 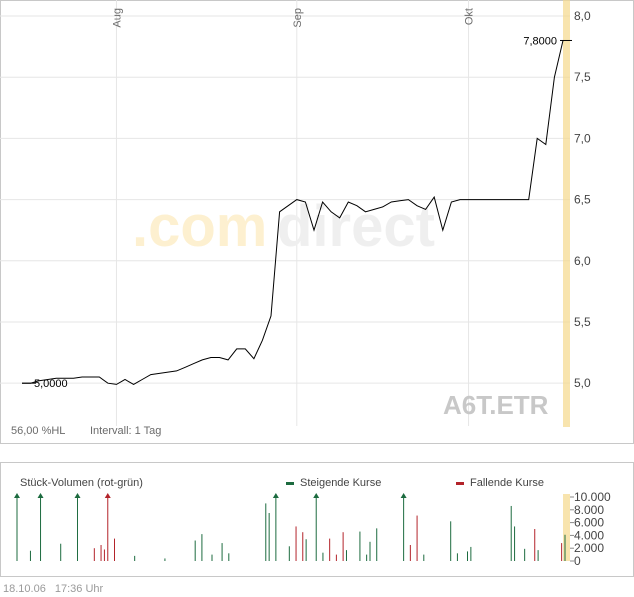 What do you see at coordinates (507, 483) in the screenshot?
I see `legend-falling-label: Fallende Kurse` at bounding box center [507, 483].